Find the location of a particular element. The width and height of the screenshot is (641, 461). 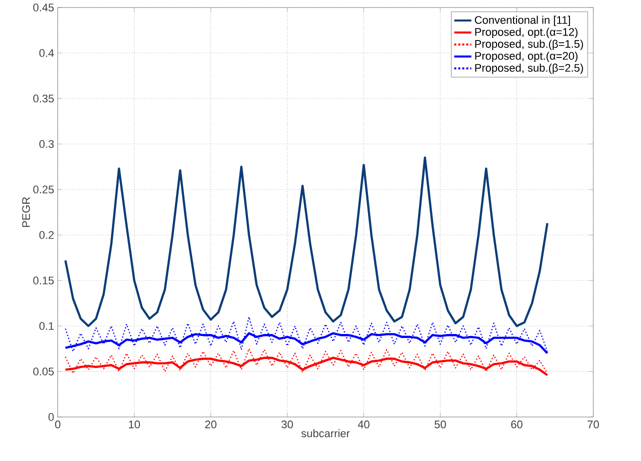

legend-label: Proposed, opt.(α=12) is located at coordinates (526, 33).